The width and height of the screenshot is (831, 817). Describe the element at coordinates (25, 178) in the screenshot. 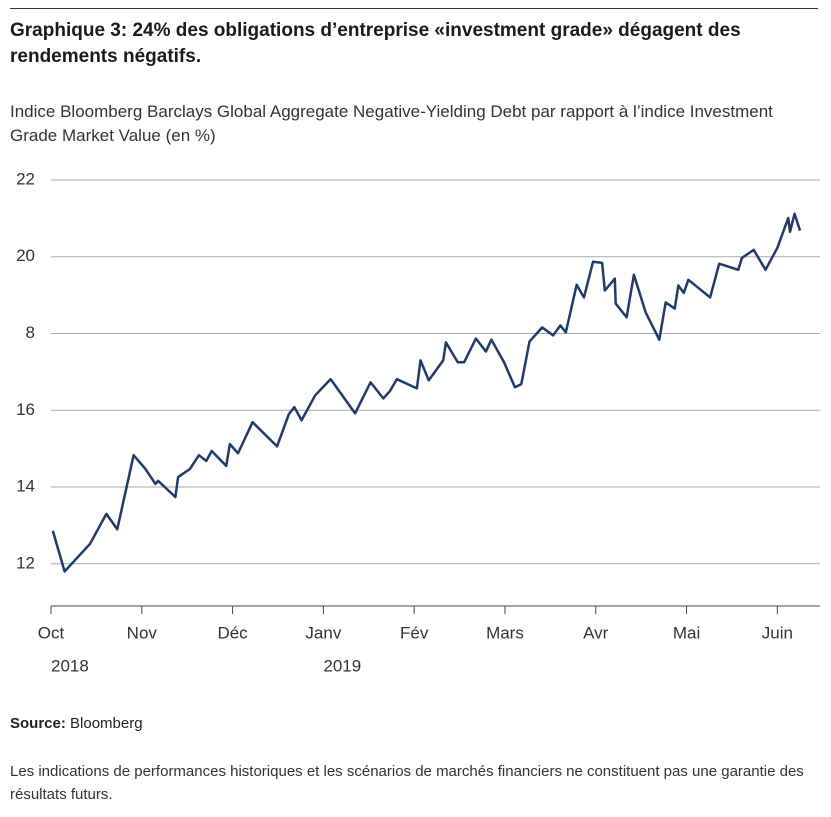

I see `y-tick-label: 22` at that location.